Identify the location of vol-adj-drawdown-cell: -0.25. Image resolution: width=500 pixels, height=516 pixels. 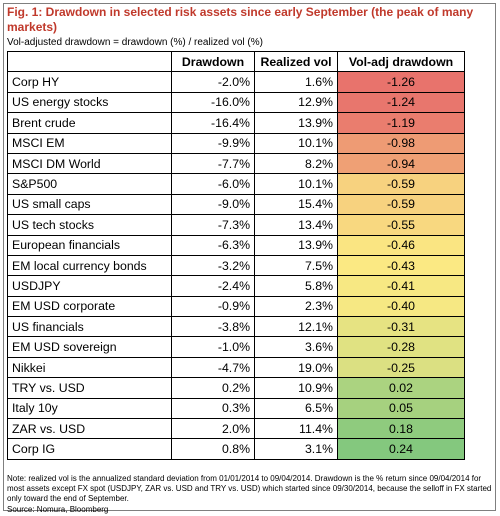
(401, 367).